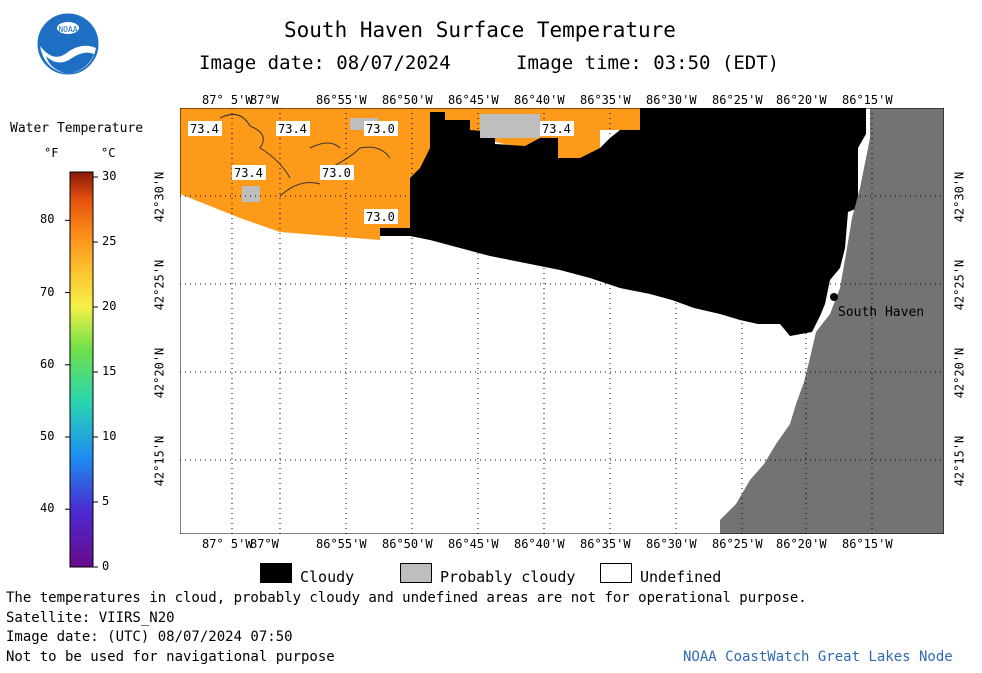 This screenshot has height=673, width=982. What do you see at coordinates (341, 544) in the screenshot?
I see `lon-label-bottom: 86°55'W` at bounding box center [341, 544].